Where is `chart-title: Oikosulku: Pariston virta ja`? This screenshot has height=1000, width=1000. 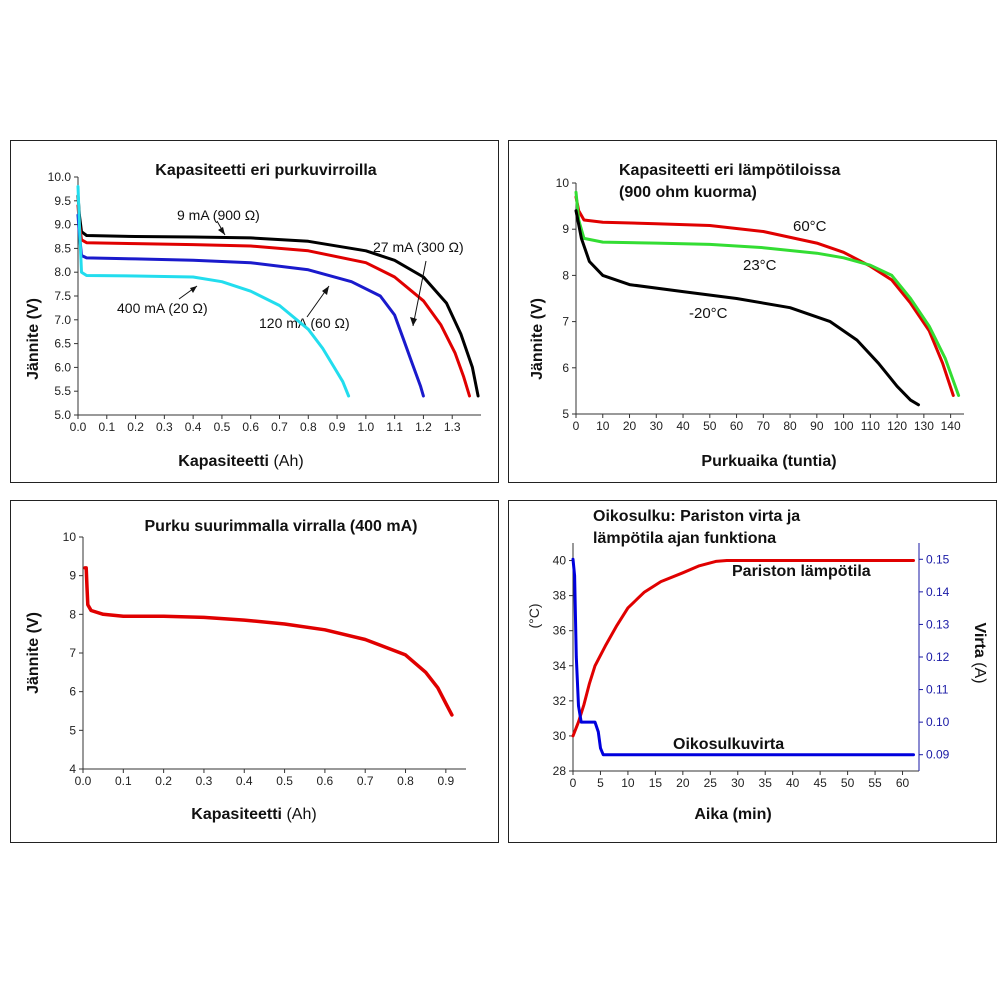
chart-title: Oikosulku: Pariston virta ja is located at coordinates (696, 516).